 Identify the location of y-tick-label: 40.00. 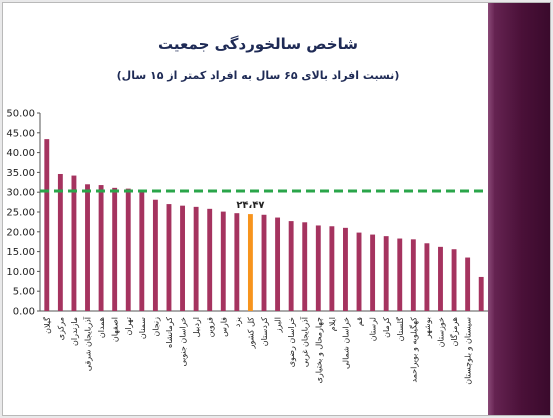
(20, 153).